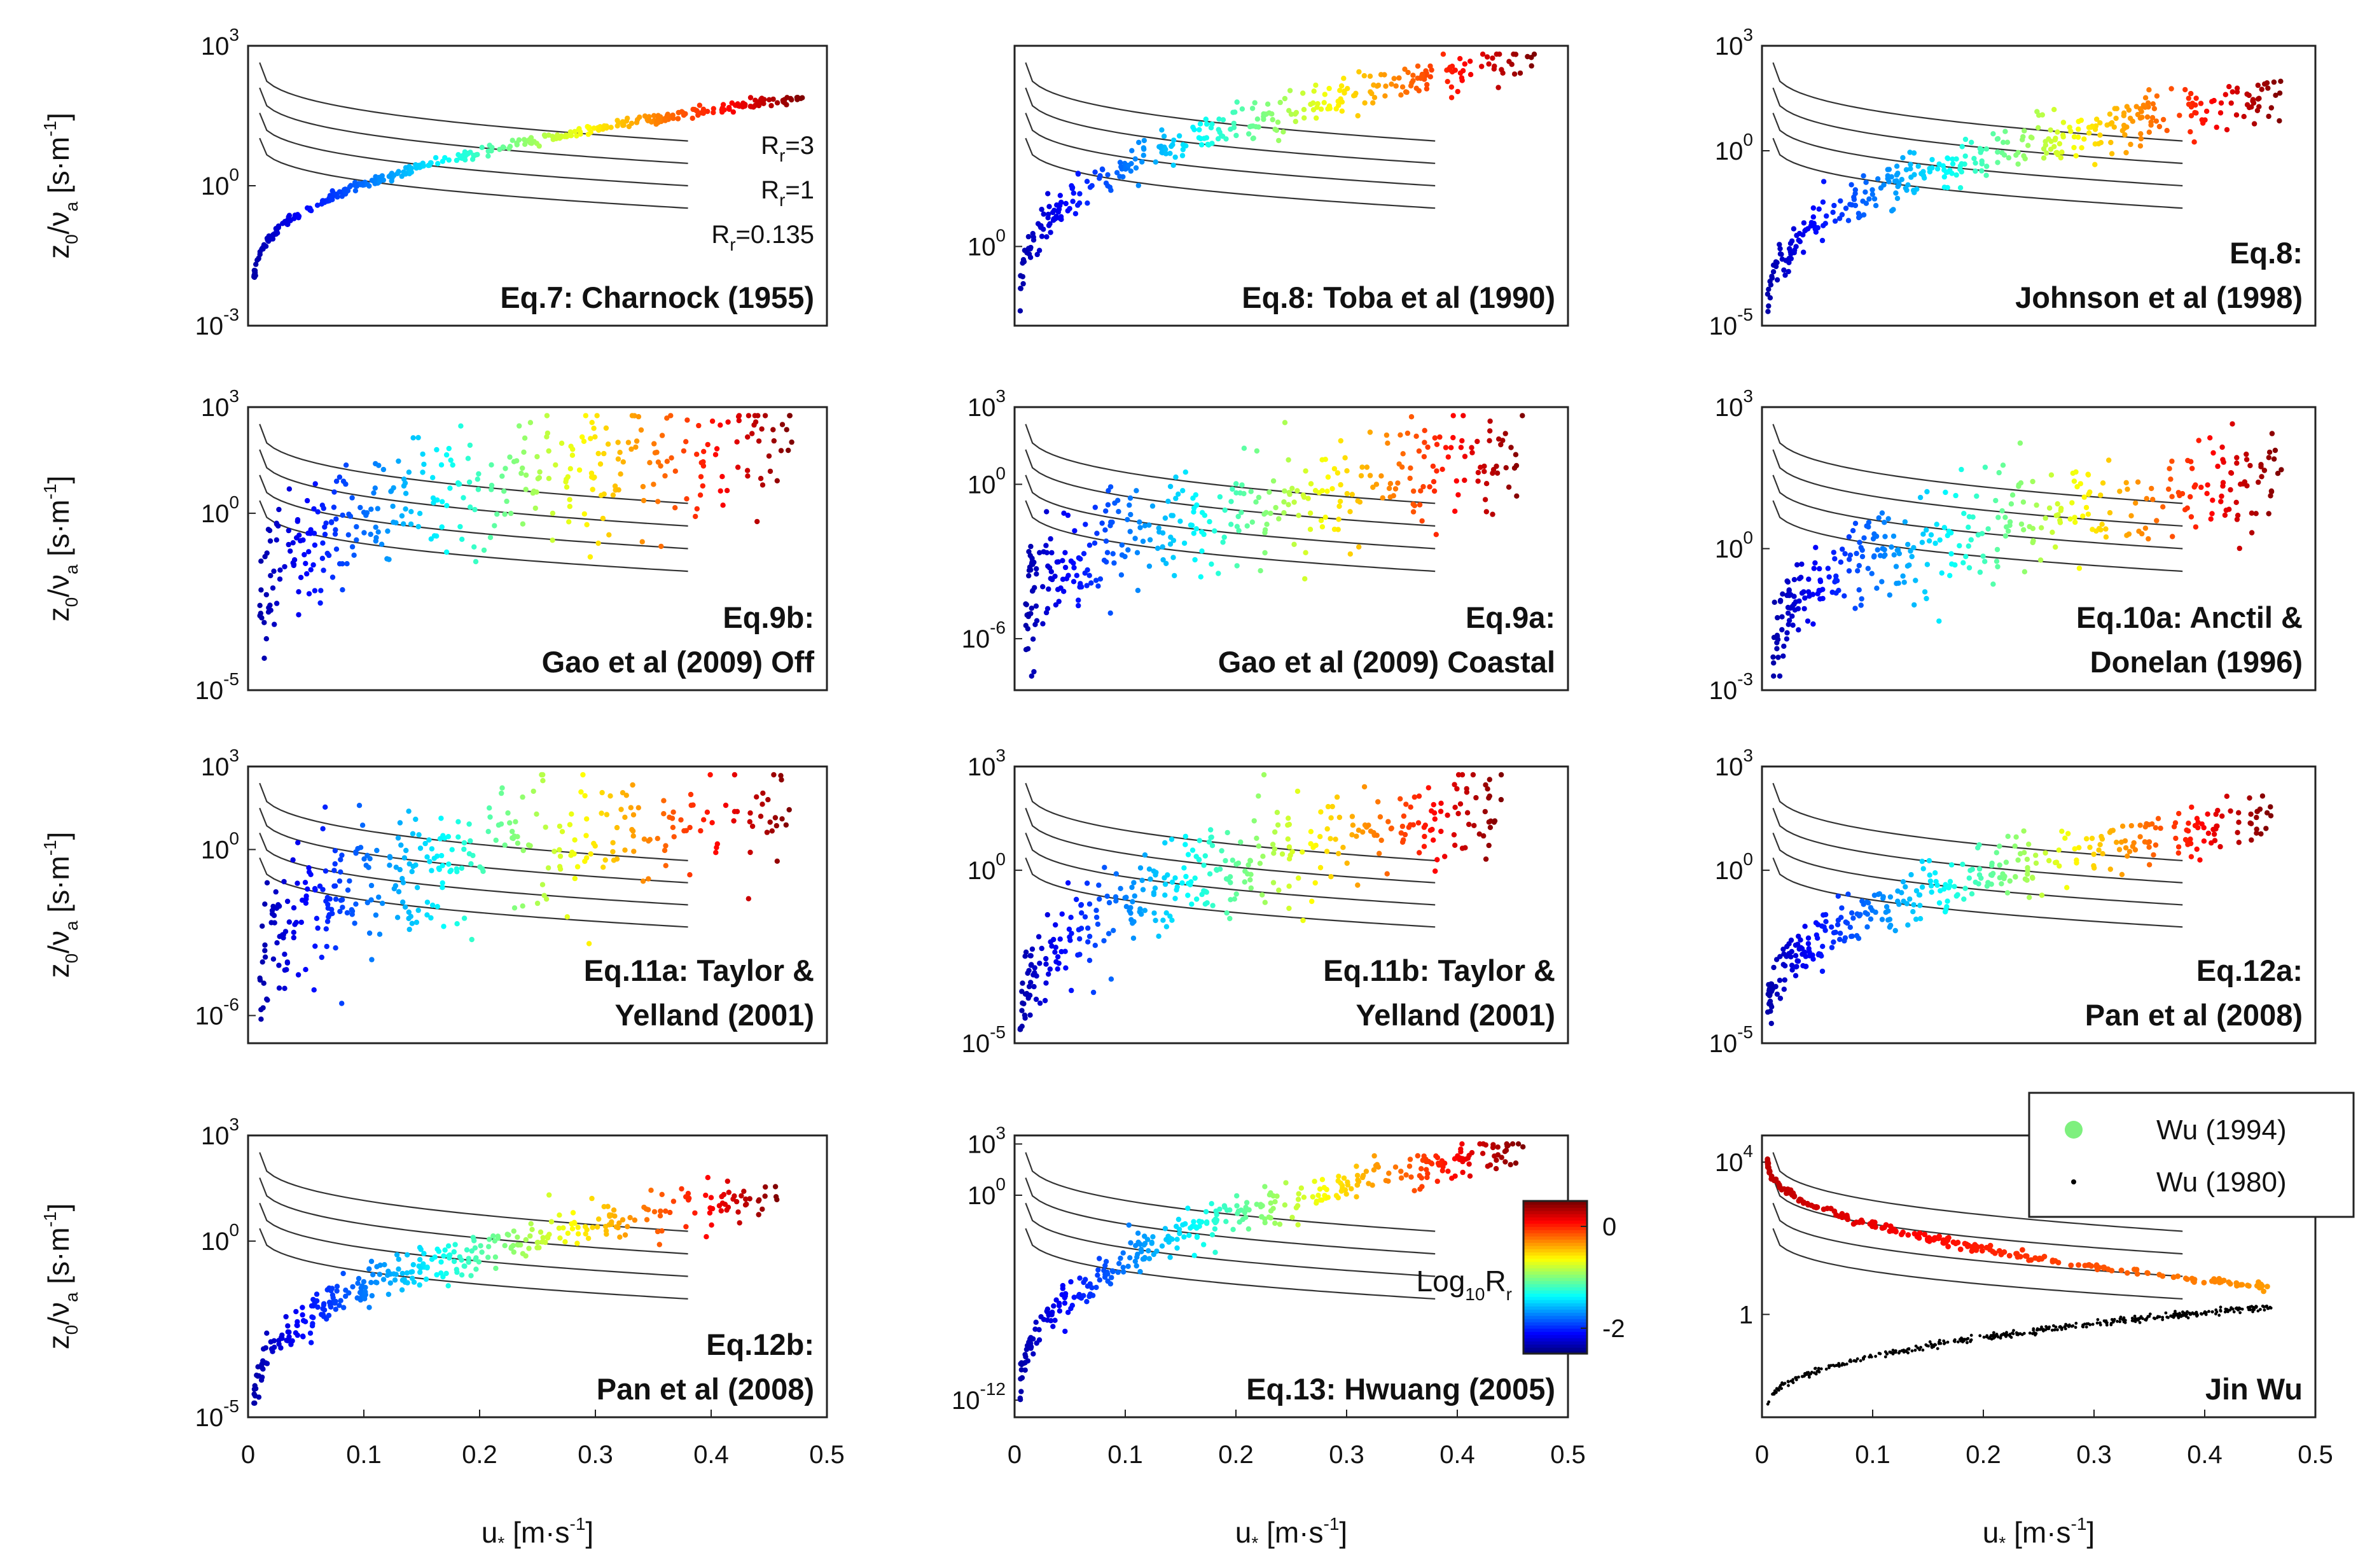  What do you see at coordinates (220, 42) in the screenshot?
I see `y-tick-label: 103` at bounding box center [220, 42].